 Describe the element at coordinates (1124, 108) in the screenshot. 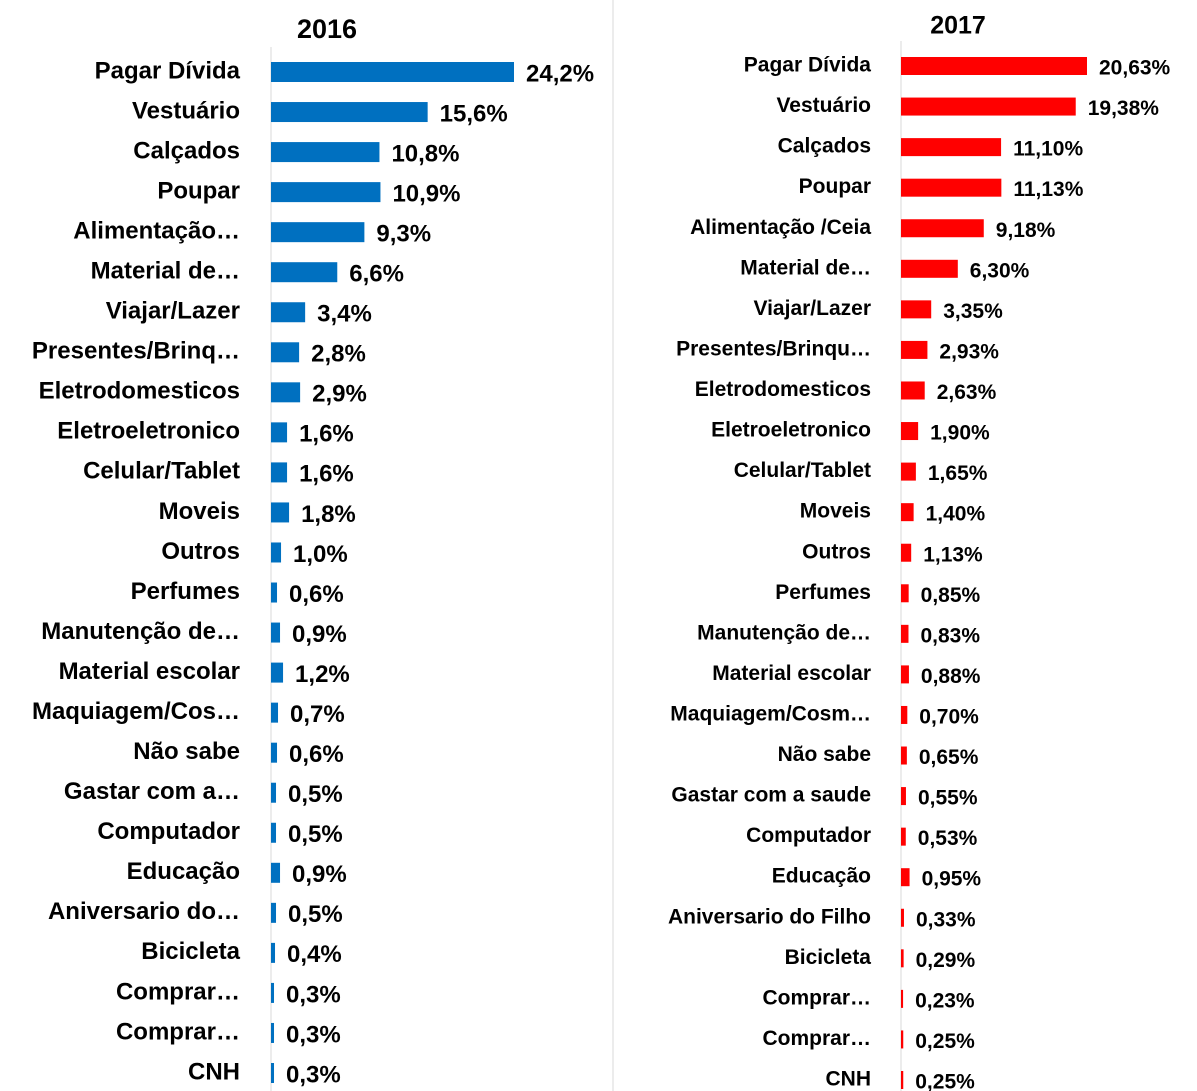

I see `value-label: 19,38%` at that location.